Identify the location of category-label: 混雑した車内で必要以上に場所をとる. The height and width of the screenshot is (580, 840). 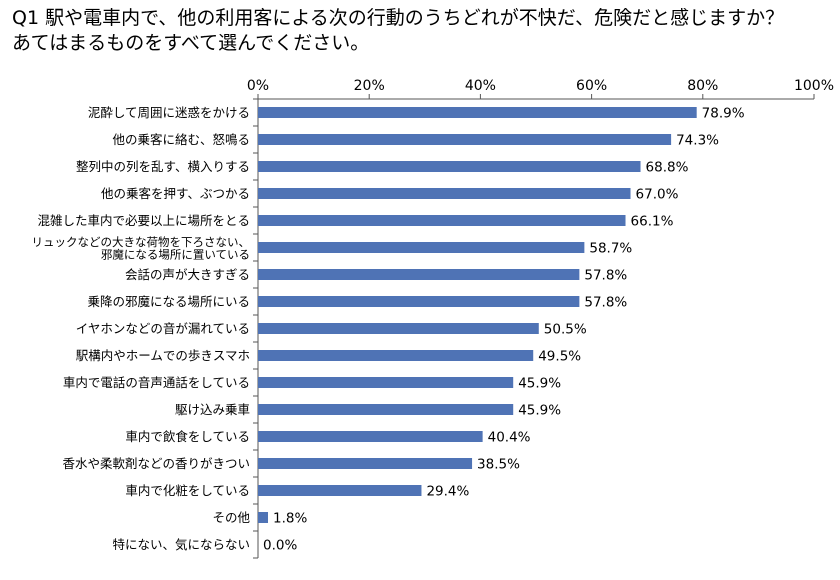
(143, 220).